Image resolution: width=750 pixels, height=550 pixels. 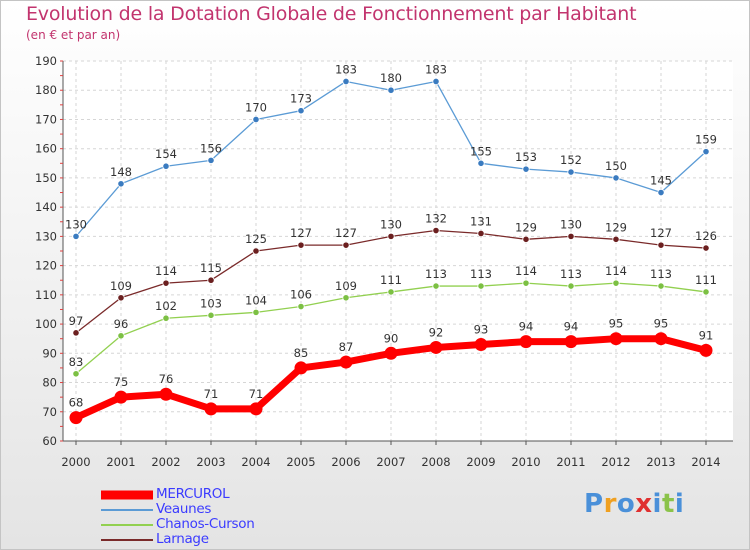 I want to click on x-tick-label: 2009, so click(x=480, y=462).